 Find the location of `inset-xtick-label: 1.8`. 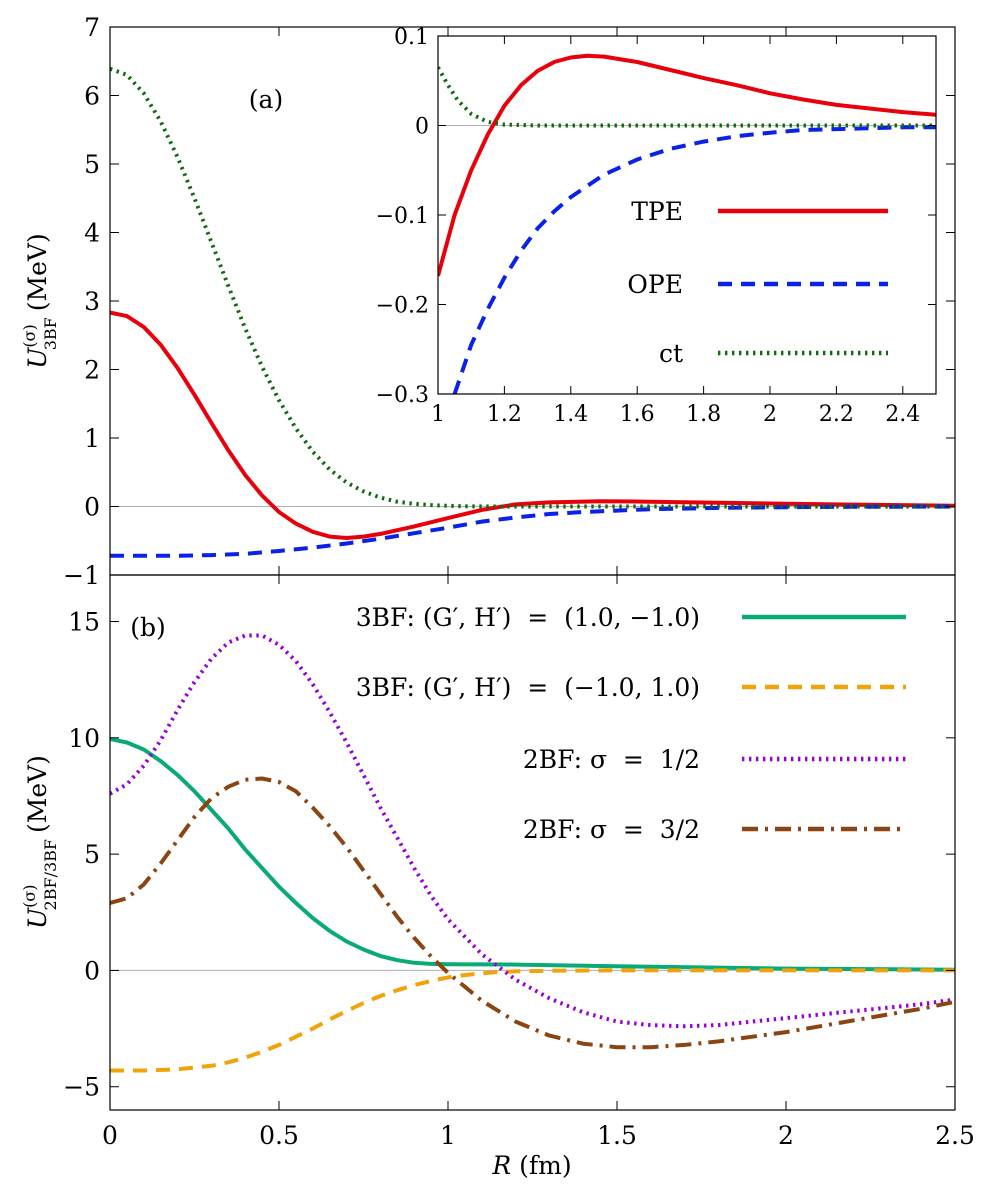

inset-xtick-label: 1.8 is located at coordinates (703, 414).